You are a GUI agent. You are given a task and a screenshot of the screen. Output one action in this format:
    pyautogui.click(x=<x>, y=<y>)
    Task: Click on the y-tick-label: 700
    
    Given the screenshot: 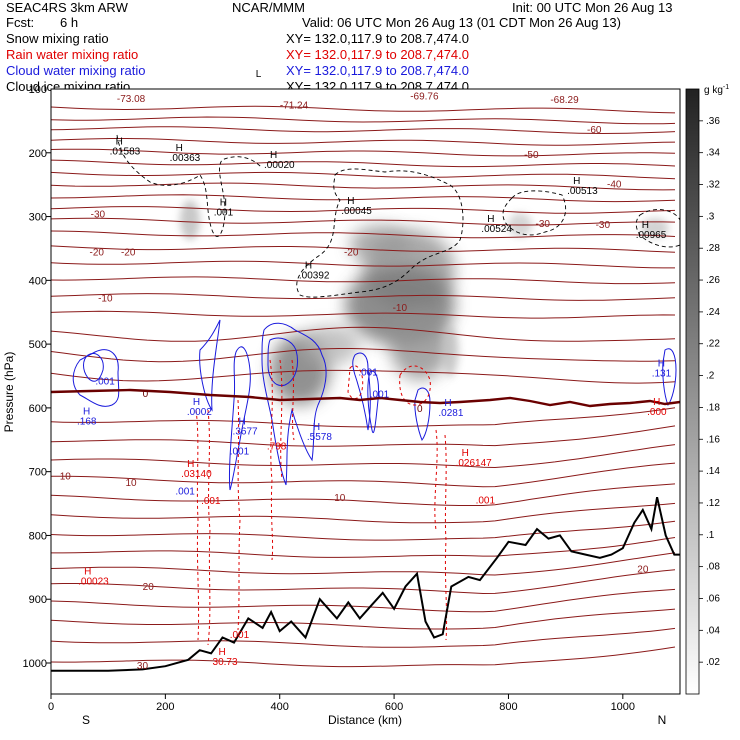 What is the action you would take?
    pyautogui.click(x=38, y=473)
    